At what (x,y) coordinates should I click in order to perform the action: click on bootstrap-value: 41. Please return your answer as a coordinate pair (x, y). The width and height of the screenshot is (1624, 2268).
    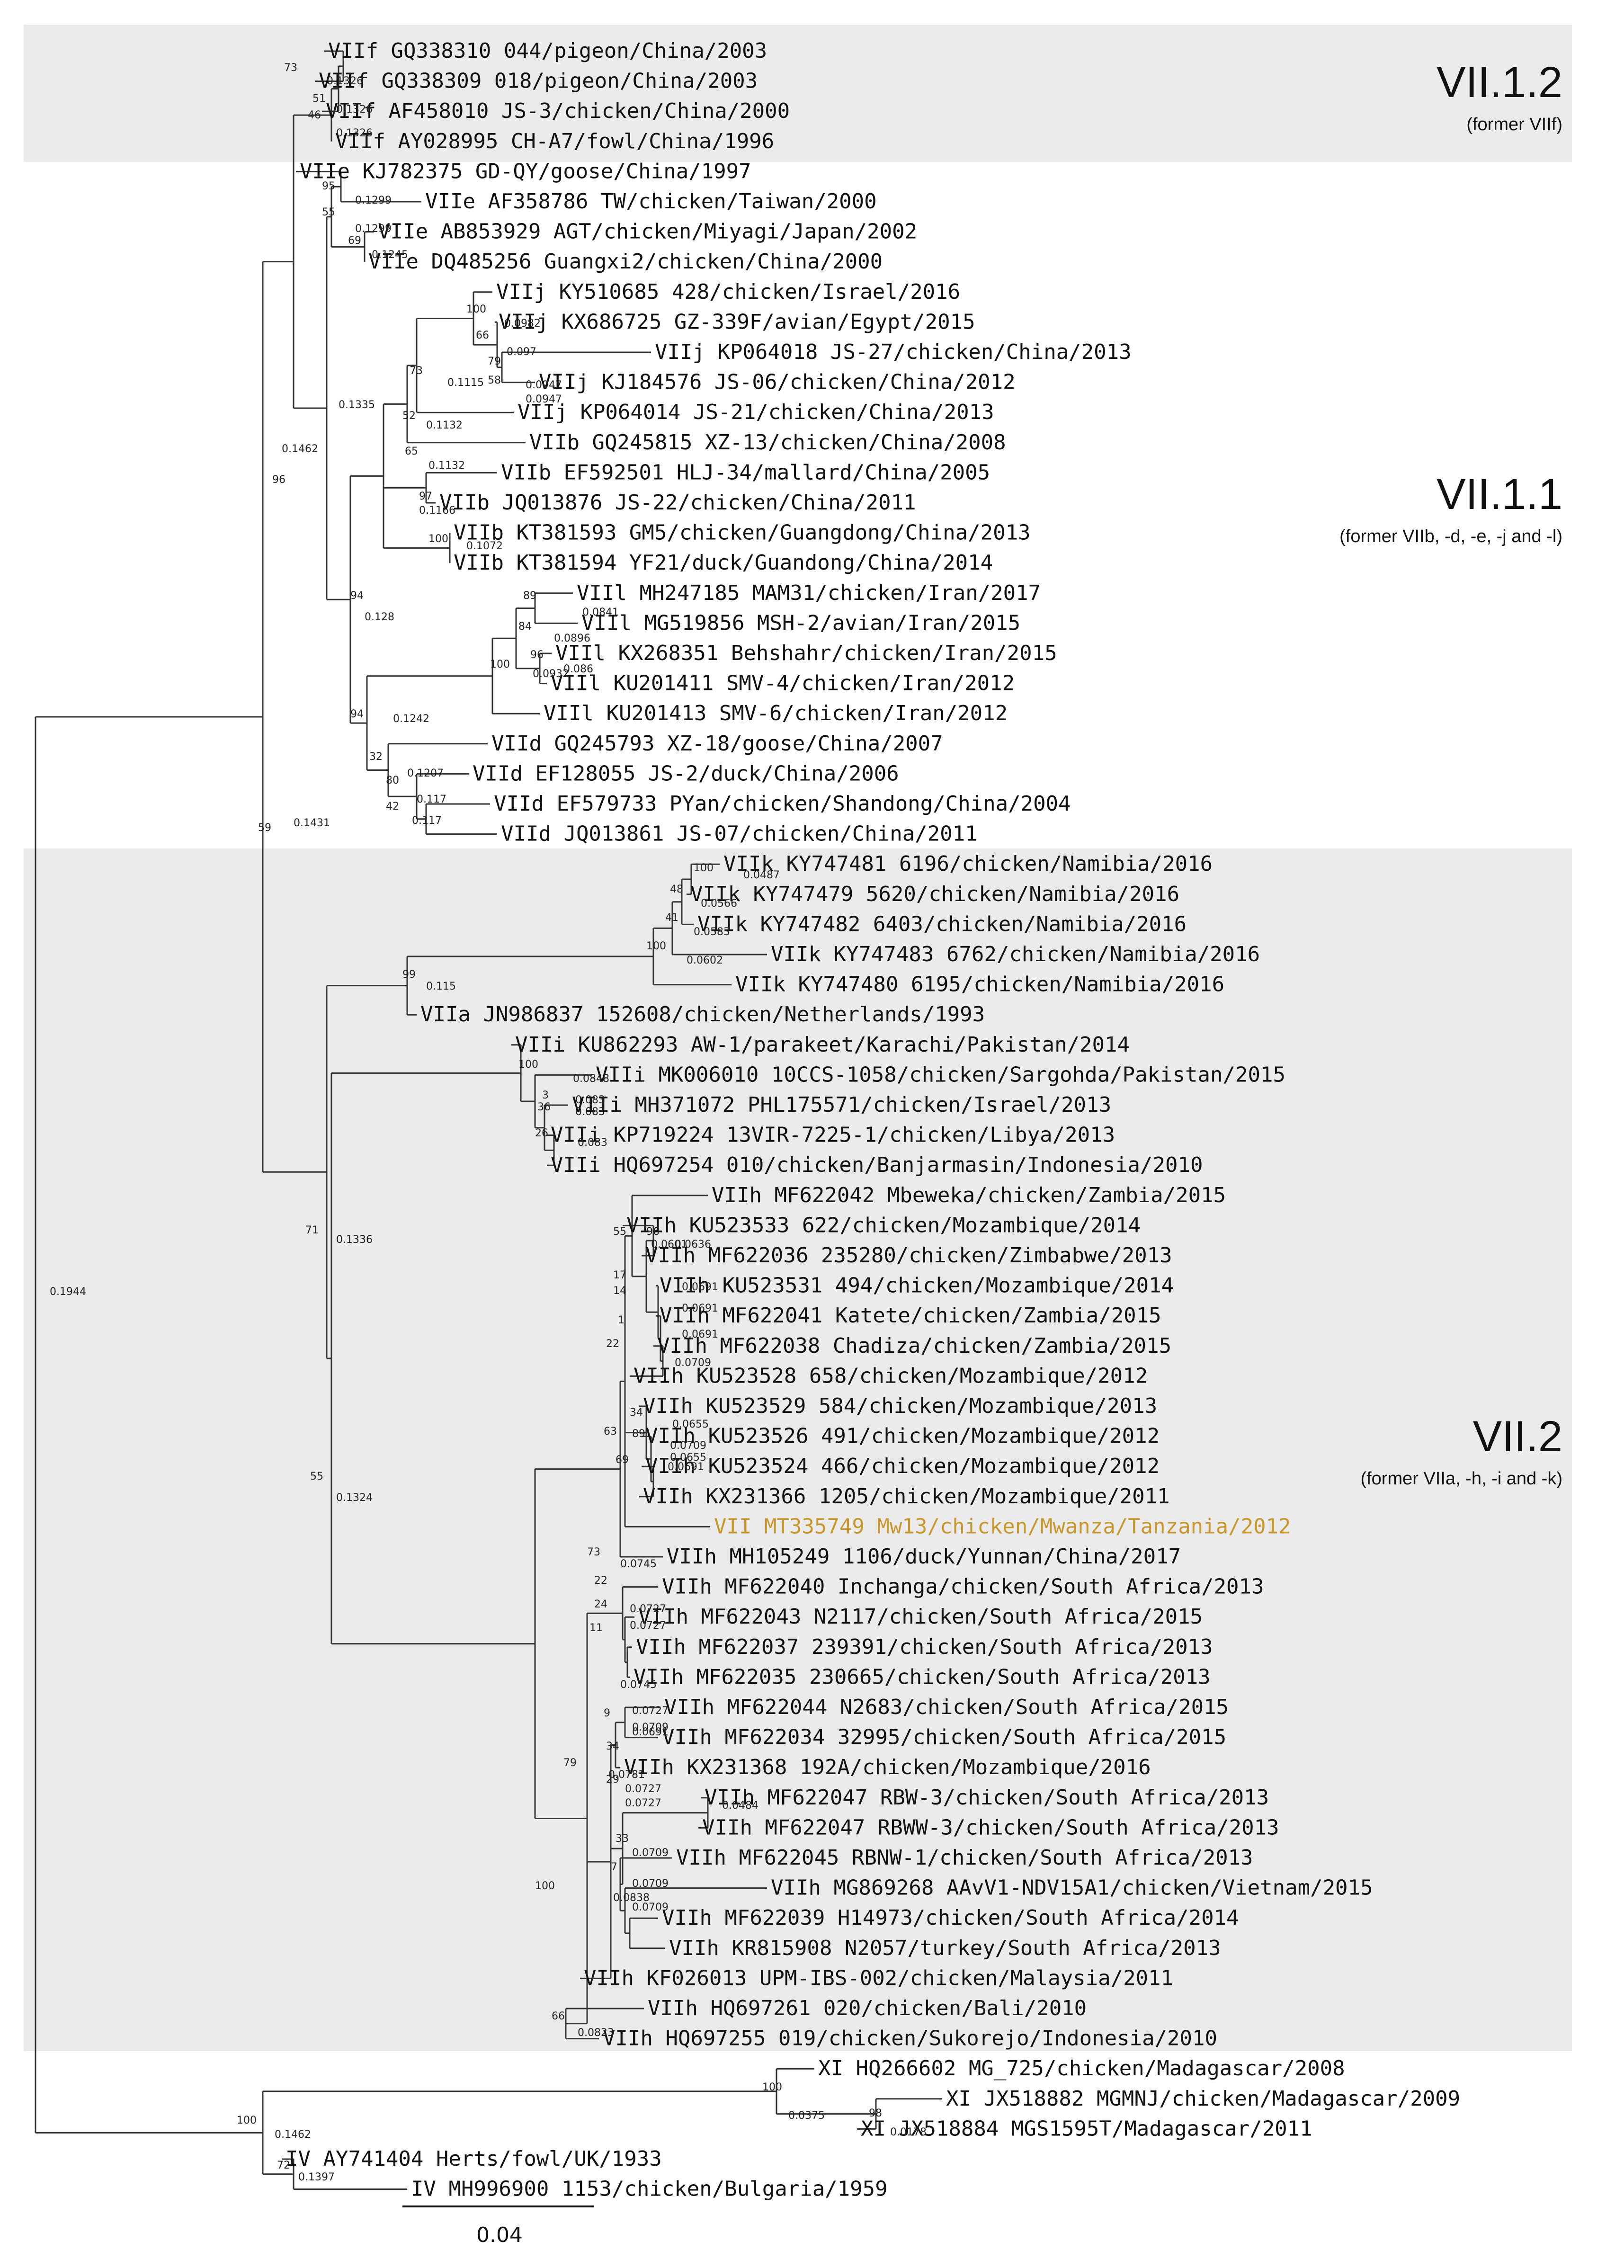
    Looking at the image, I should click on (672, 918).